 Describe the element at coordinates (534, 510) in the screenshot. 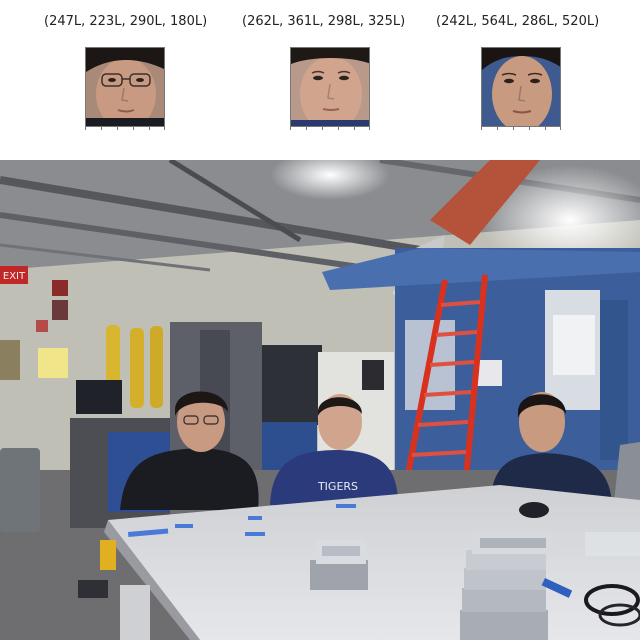

I see `mouse` at that location.